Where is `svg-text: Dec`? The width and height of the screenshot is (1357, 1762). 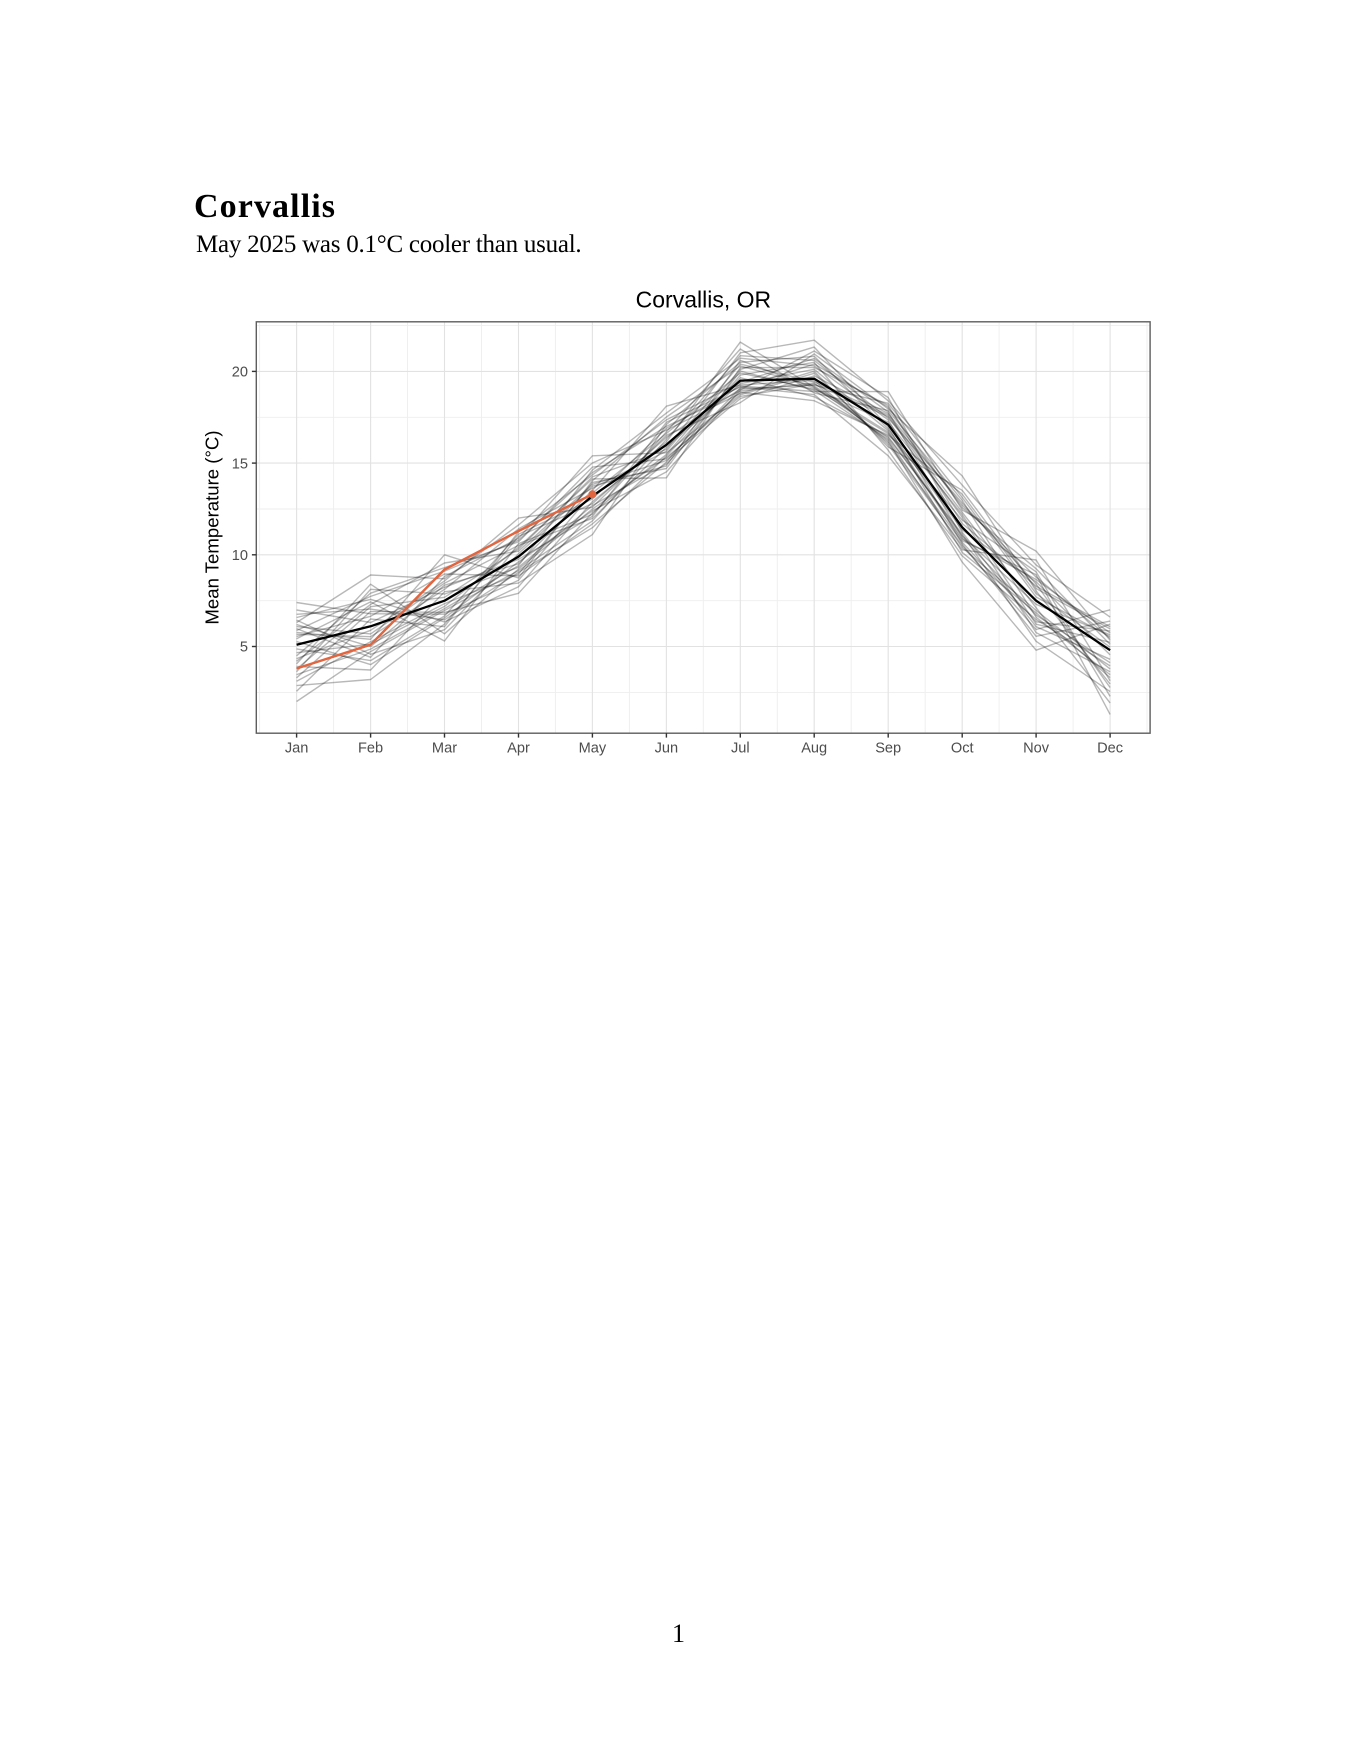
svg-text: Dec is located at coordinates (1110, 749).